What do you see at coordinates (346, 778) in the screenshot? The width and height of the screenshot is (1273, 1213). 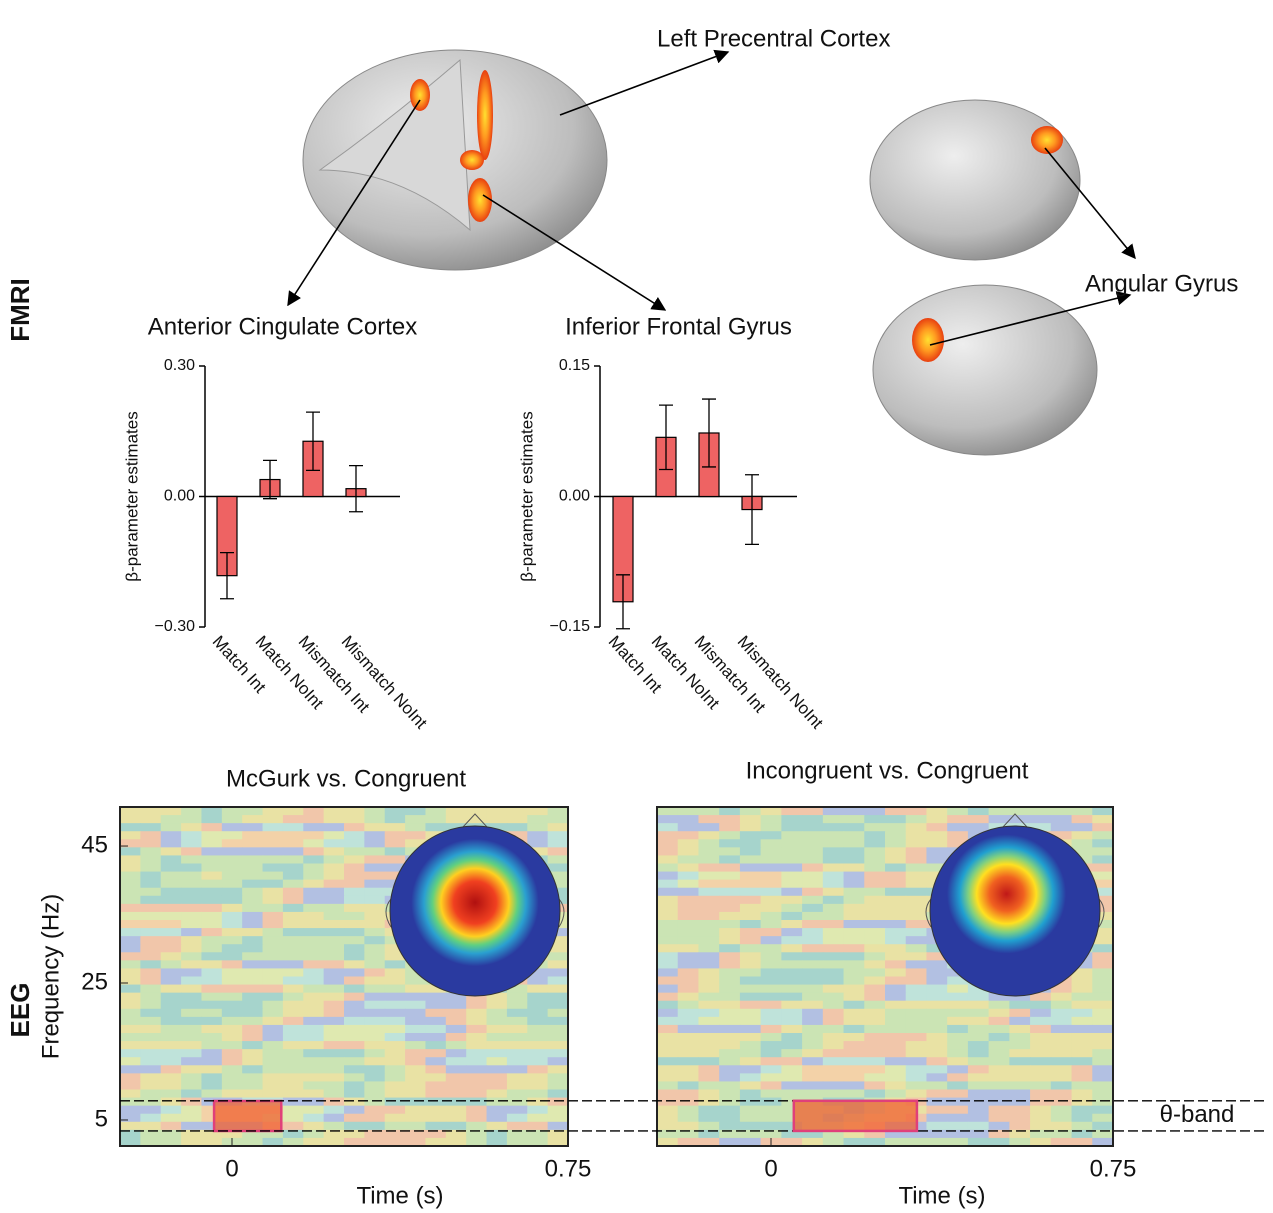 I see `chart-title: McGurk vs. Congruent` at bounding box center [346, 778].